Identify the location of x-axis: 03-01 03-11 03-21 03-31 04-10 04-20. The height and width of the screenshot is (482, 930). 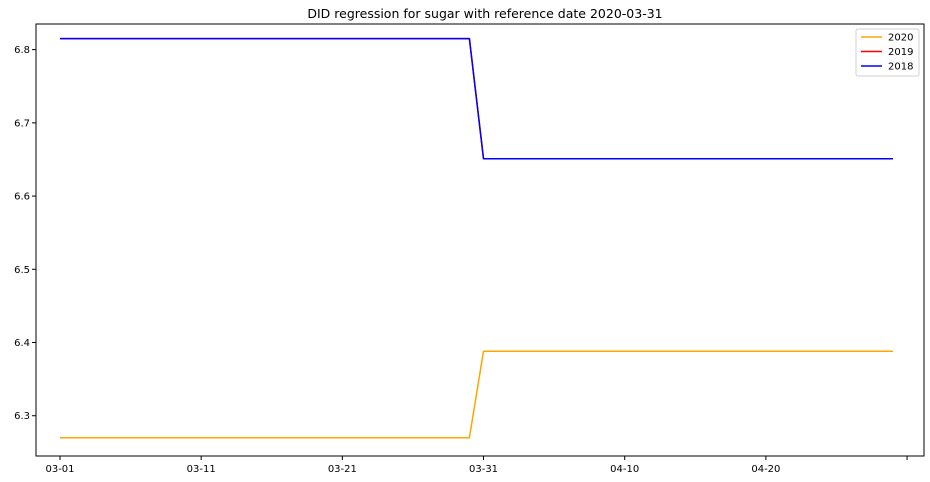
(476, 465).